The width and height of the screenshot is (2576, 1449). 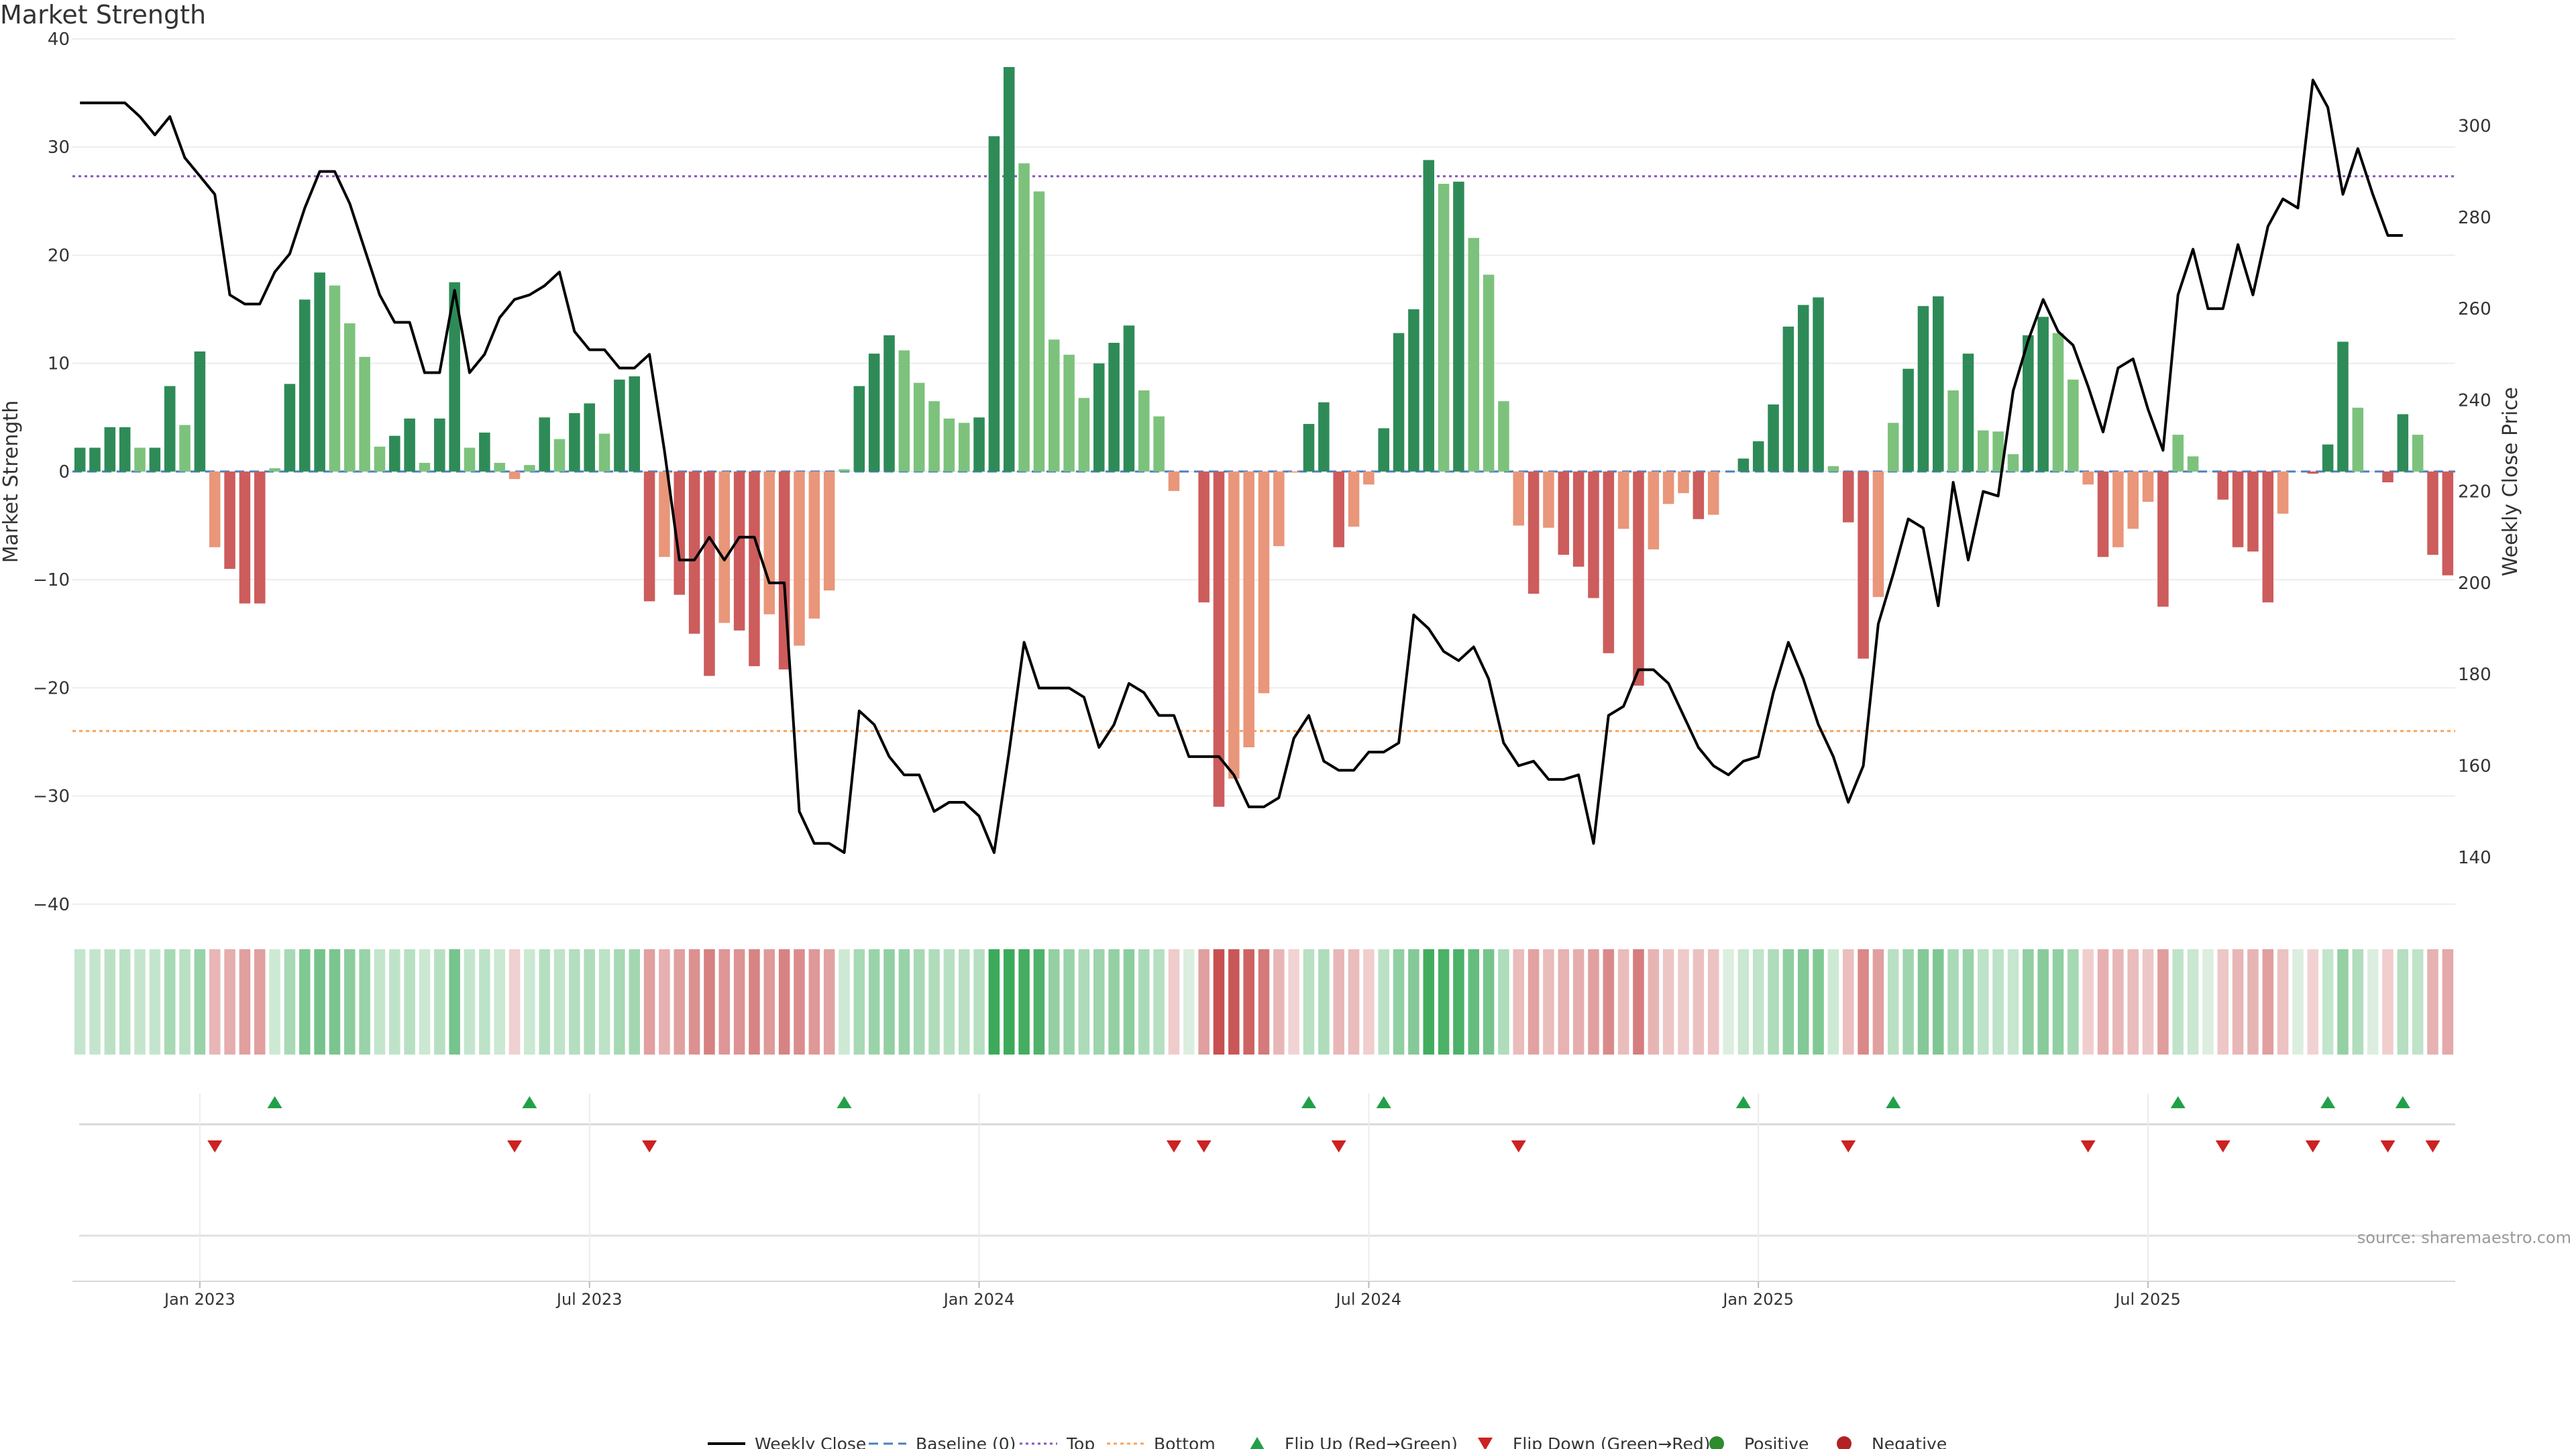 I want to click on y-tick-label: −40, so click(x=51, y=905).